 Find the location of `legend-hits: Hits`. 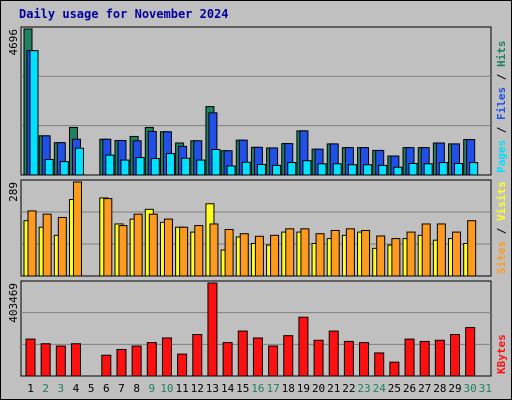

legend-hits: Hits is located at coordinates (501, 54).